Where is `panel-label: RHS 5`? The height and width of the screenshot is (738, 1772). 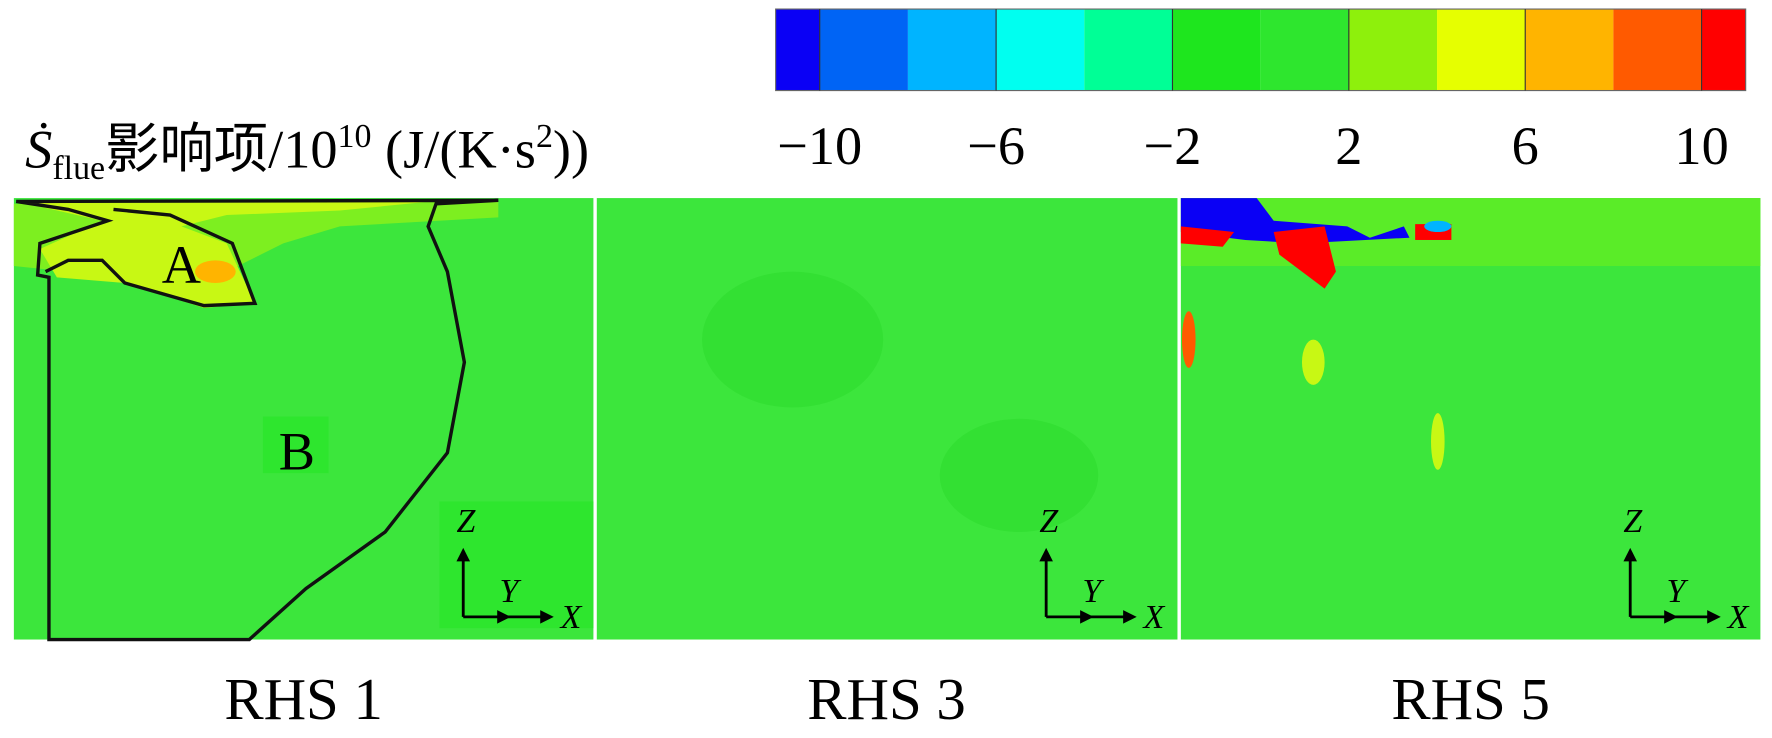 panel-label: RHS 5 is located at coordinates (1470, 699).